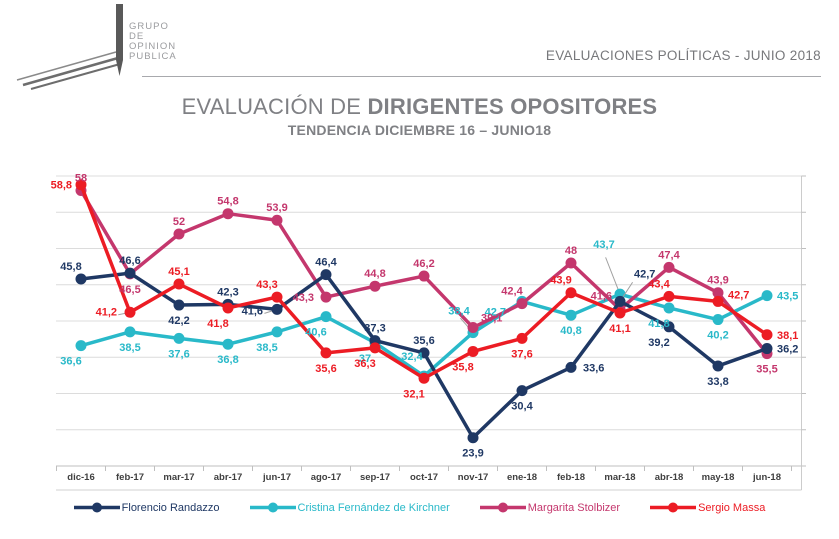 This screenshot has height=539, width=839. Describe the element at coordinates (593, 368) in the screenshot. I see `data-label-florencio-randazzo-feb-18: 33,6` at that location.